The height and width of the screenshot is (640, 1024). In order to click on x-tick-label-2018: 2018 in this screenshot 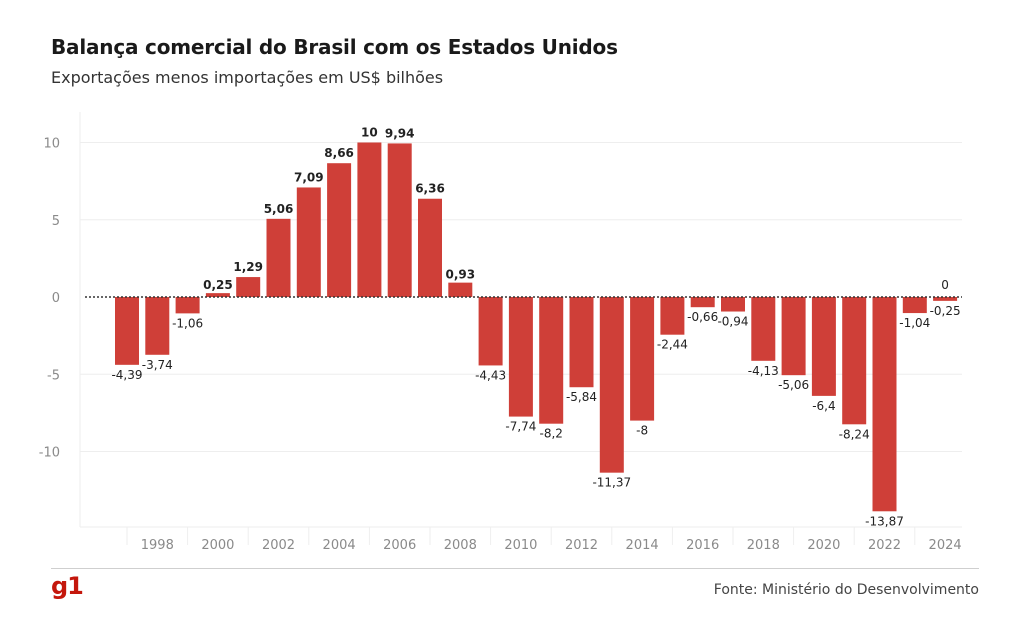, I will do `click(763, 545)`.